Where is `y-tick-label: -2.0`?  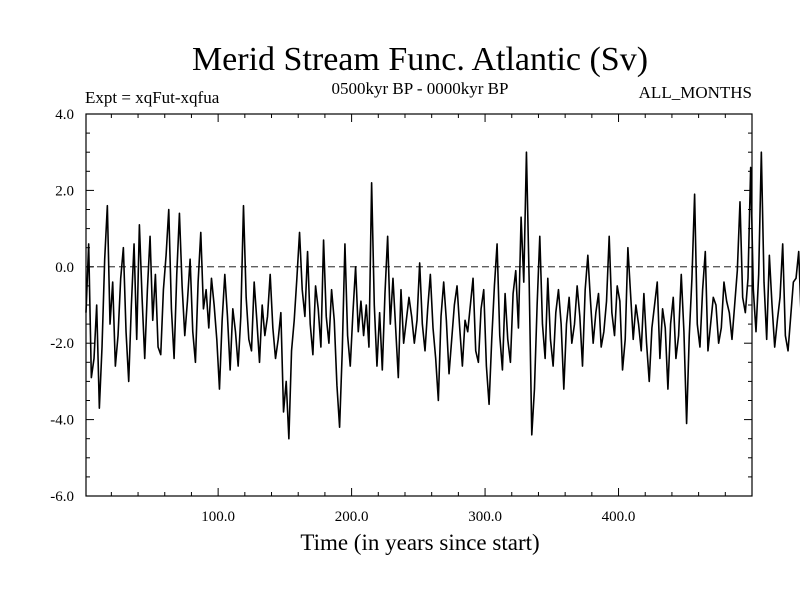
y-tick-label: -2.0 is located at coordinates (62, 344).